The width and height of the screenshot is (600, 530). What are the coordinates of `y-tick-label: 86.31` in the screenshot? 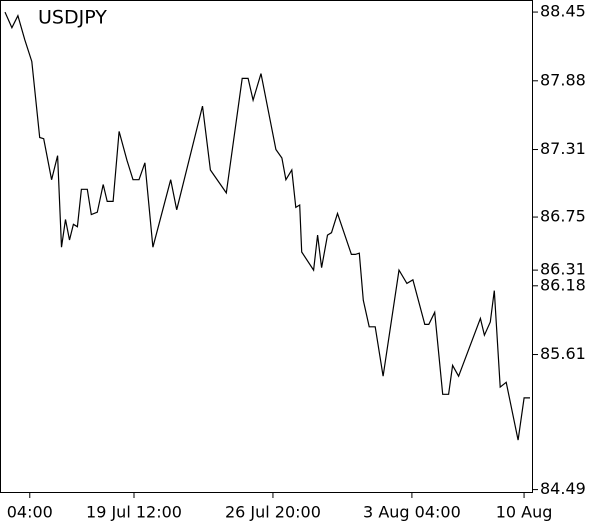 It's located at (563, 269).